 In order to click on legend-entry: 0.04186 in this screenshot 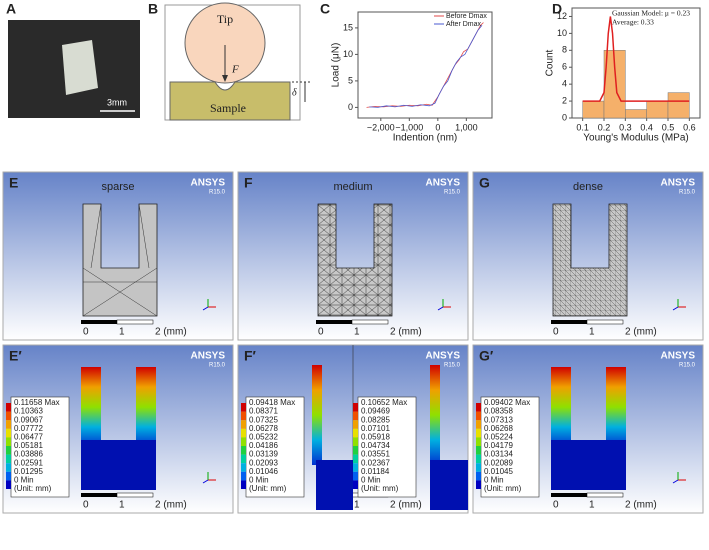, I will do `click(263, 445)`.